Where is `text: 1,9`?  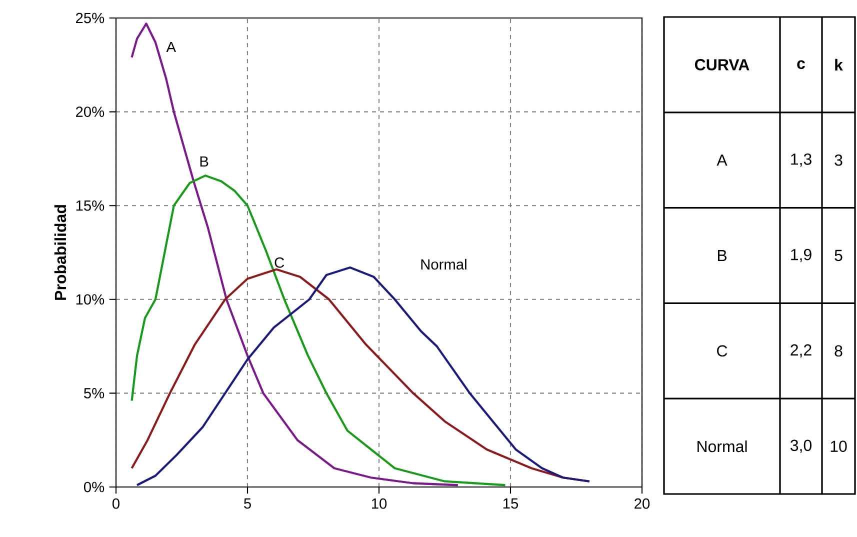
text: 1,9 is located at coordinates (801, 255).